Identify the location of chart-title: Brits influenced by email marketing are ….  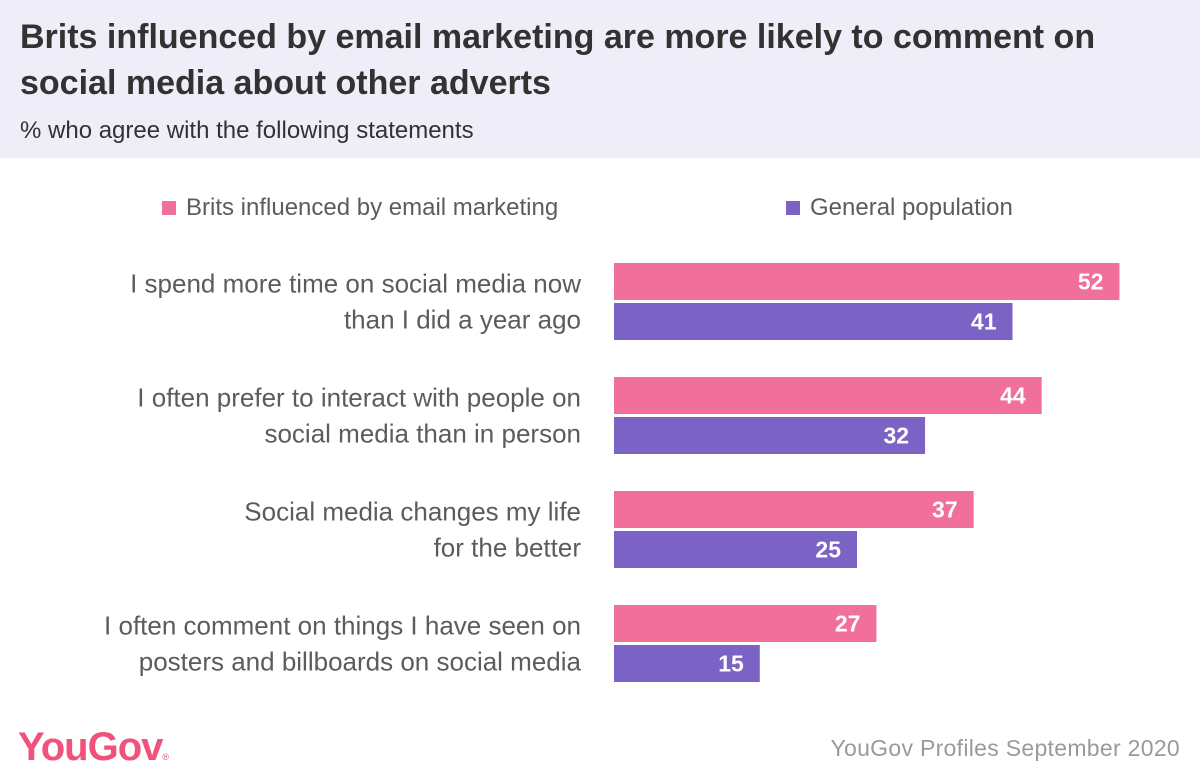
(558, 60).